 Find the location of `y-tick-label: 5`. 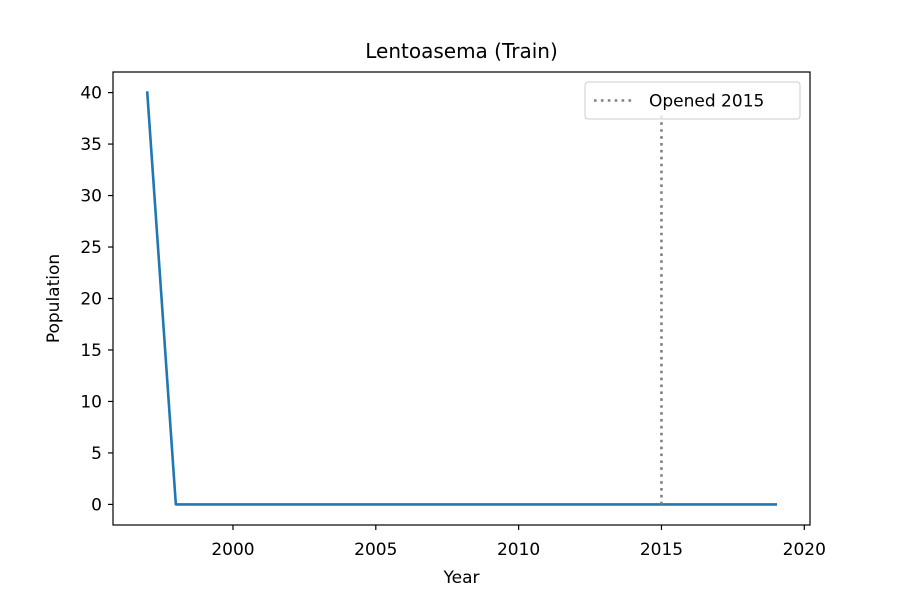

y-tick-label: 5 is located at coordinates (96, 454).